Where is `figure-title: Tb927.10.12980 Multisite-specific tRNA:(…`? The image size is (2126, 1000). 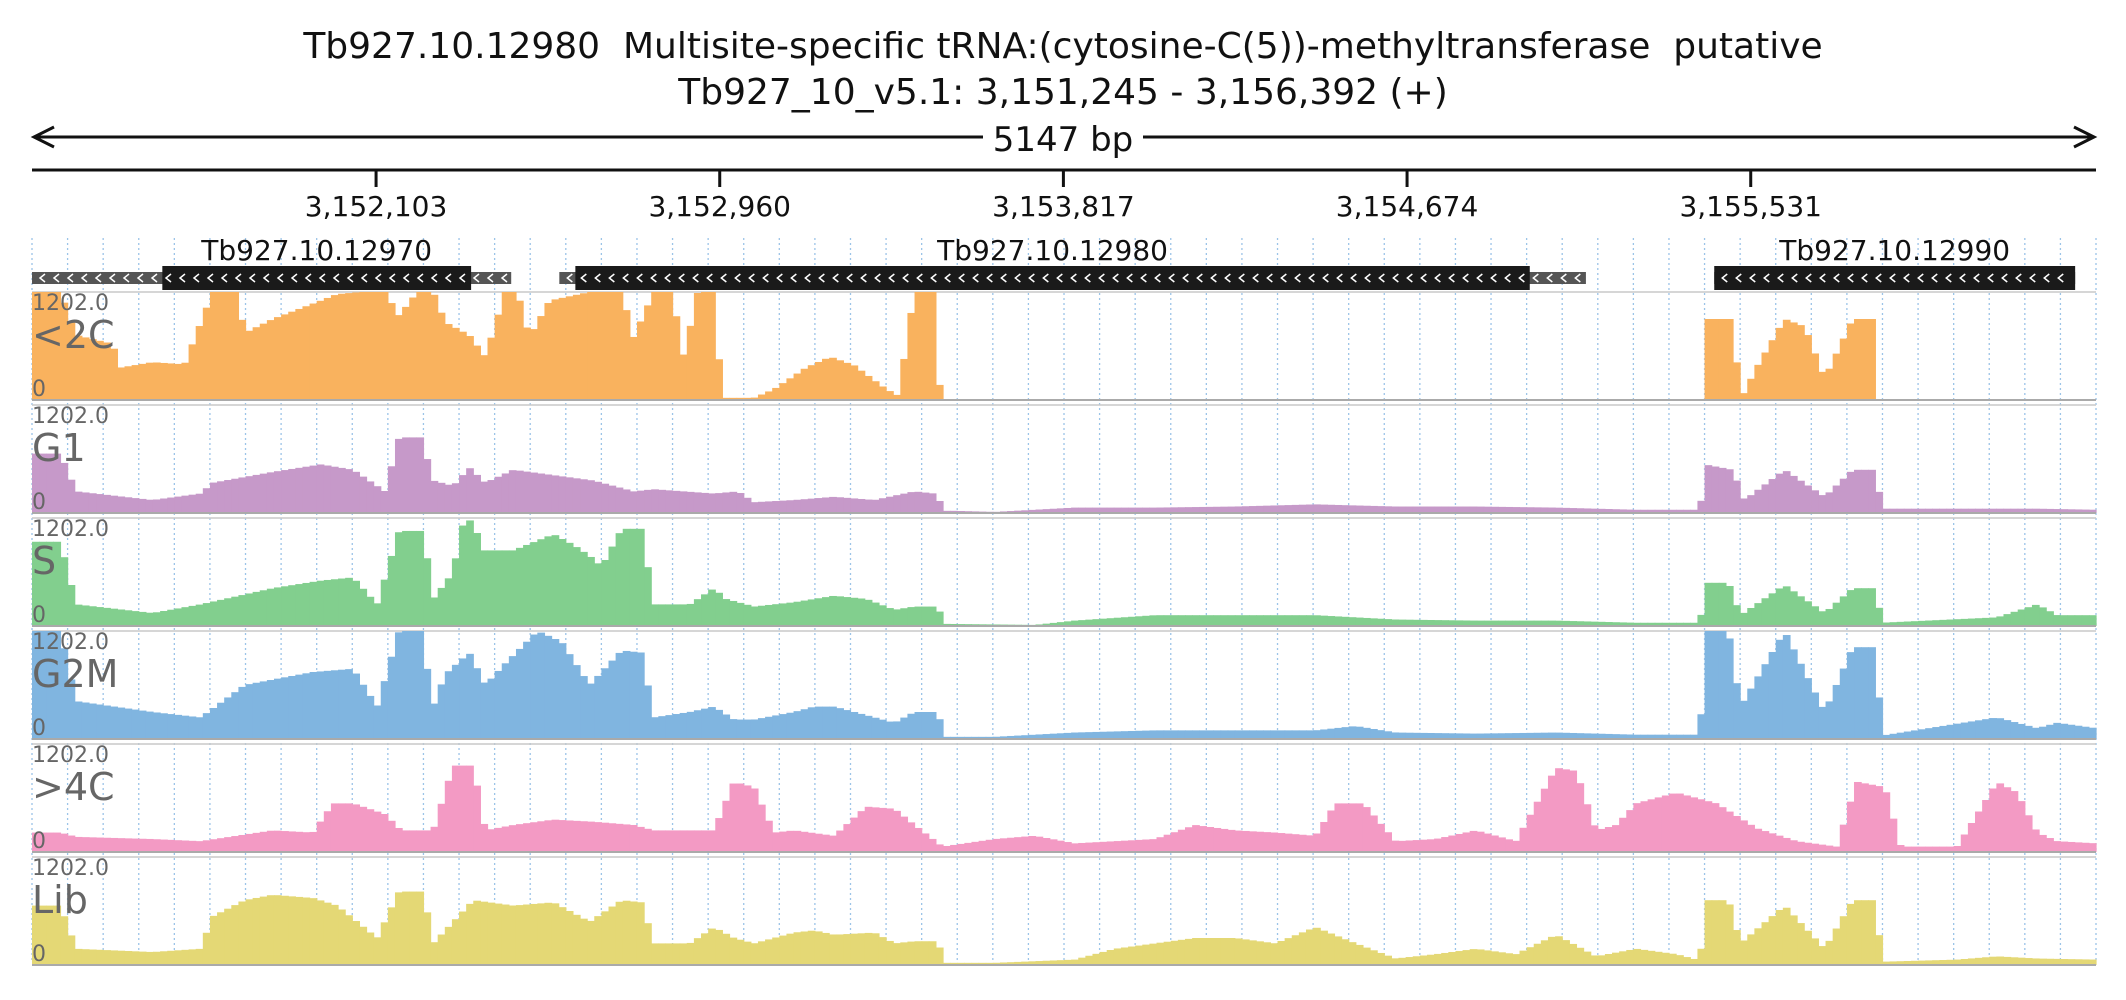
figure-title: Tb927.10.12980 Multisite-specific tRNA:(… is located at coordinates (1063, 46).